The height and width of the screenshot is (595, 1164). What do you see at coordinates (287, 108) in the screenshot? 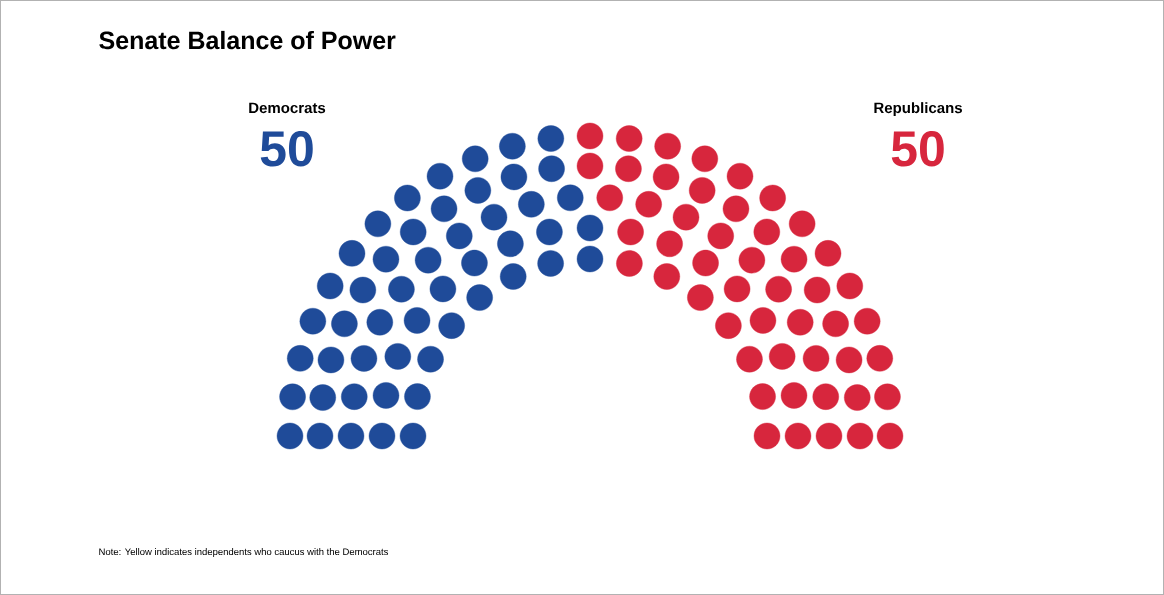
I see `category-label: Democrats` at bounding box center [287, 108].